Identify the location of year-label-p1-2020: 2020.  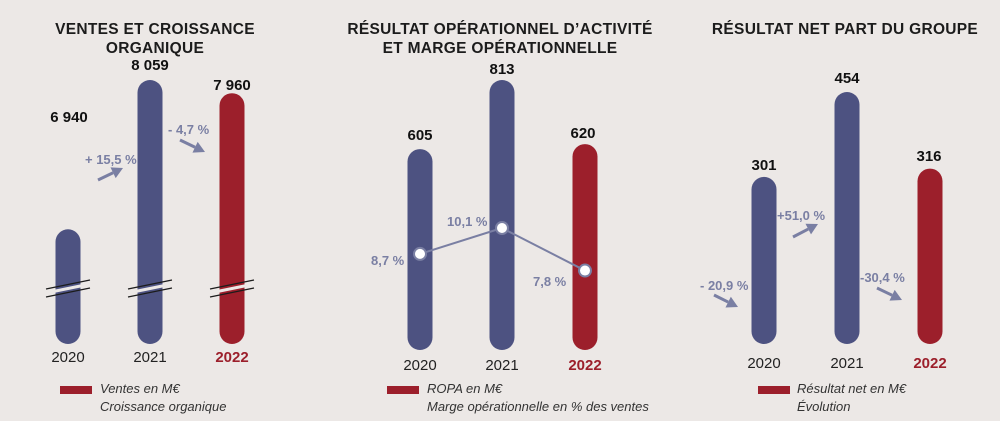
(68, 357).